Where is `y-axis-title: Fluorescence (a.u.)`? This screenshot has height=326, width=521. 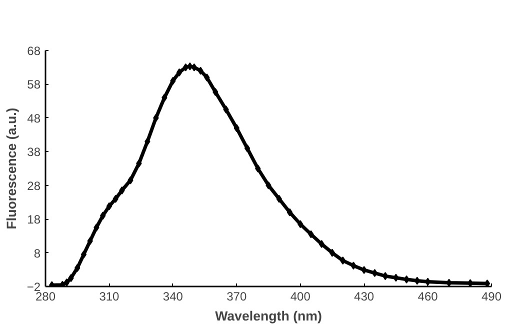
y-axis-title: Fluorescence (a.u.) is located at coordinates (11, 169).